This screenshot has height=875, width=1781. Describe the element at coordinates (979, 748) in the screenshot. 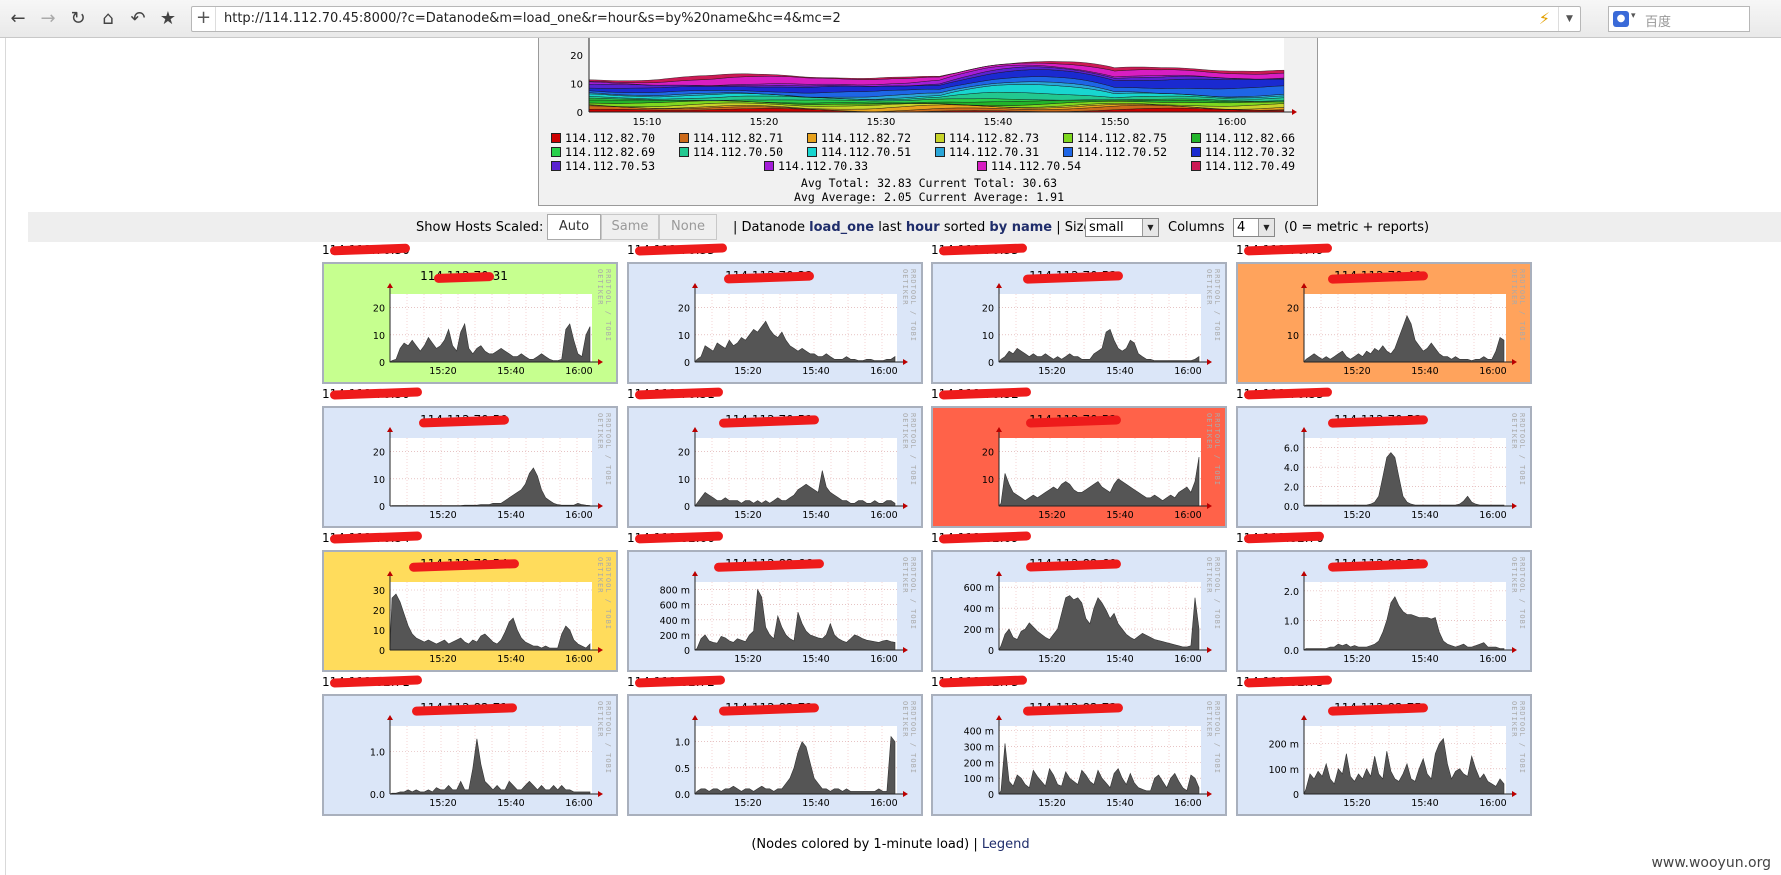

I see `host-y-tick: 300 m` at that location.